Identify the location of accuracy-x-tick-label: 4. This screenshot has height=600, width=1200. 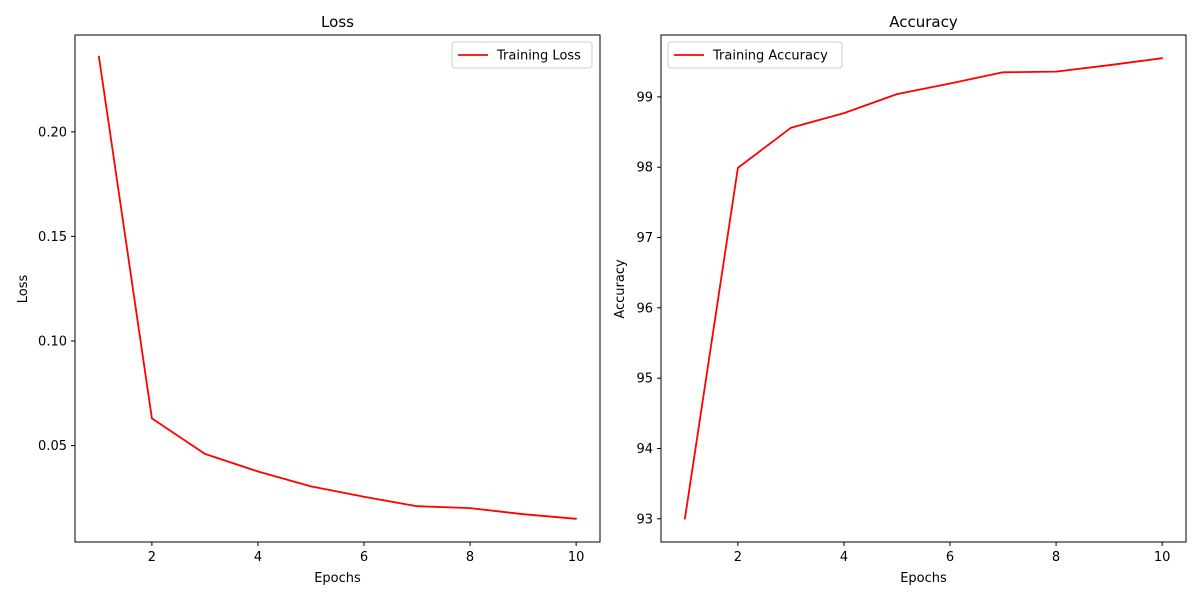
(844, 557).